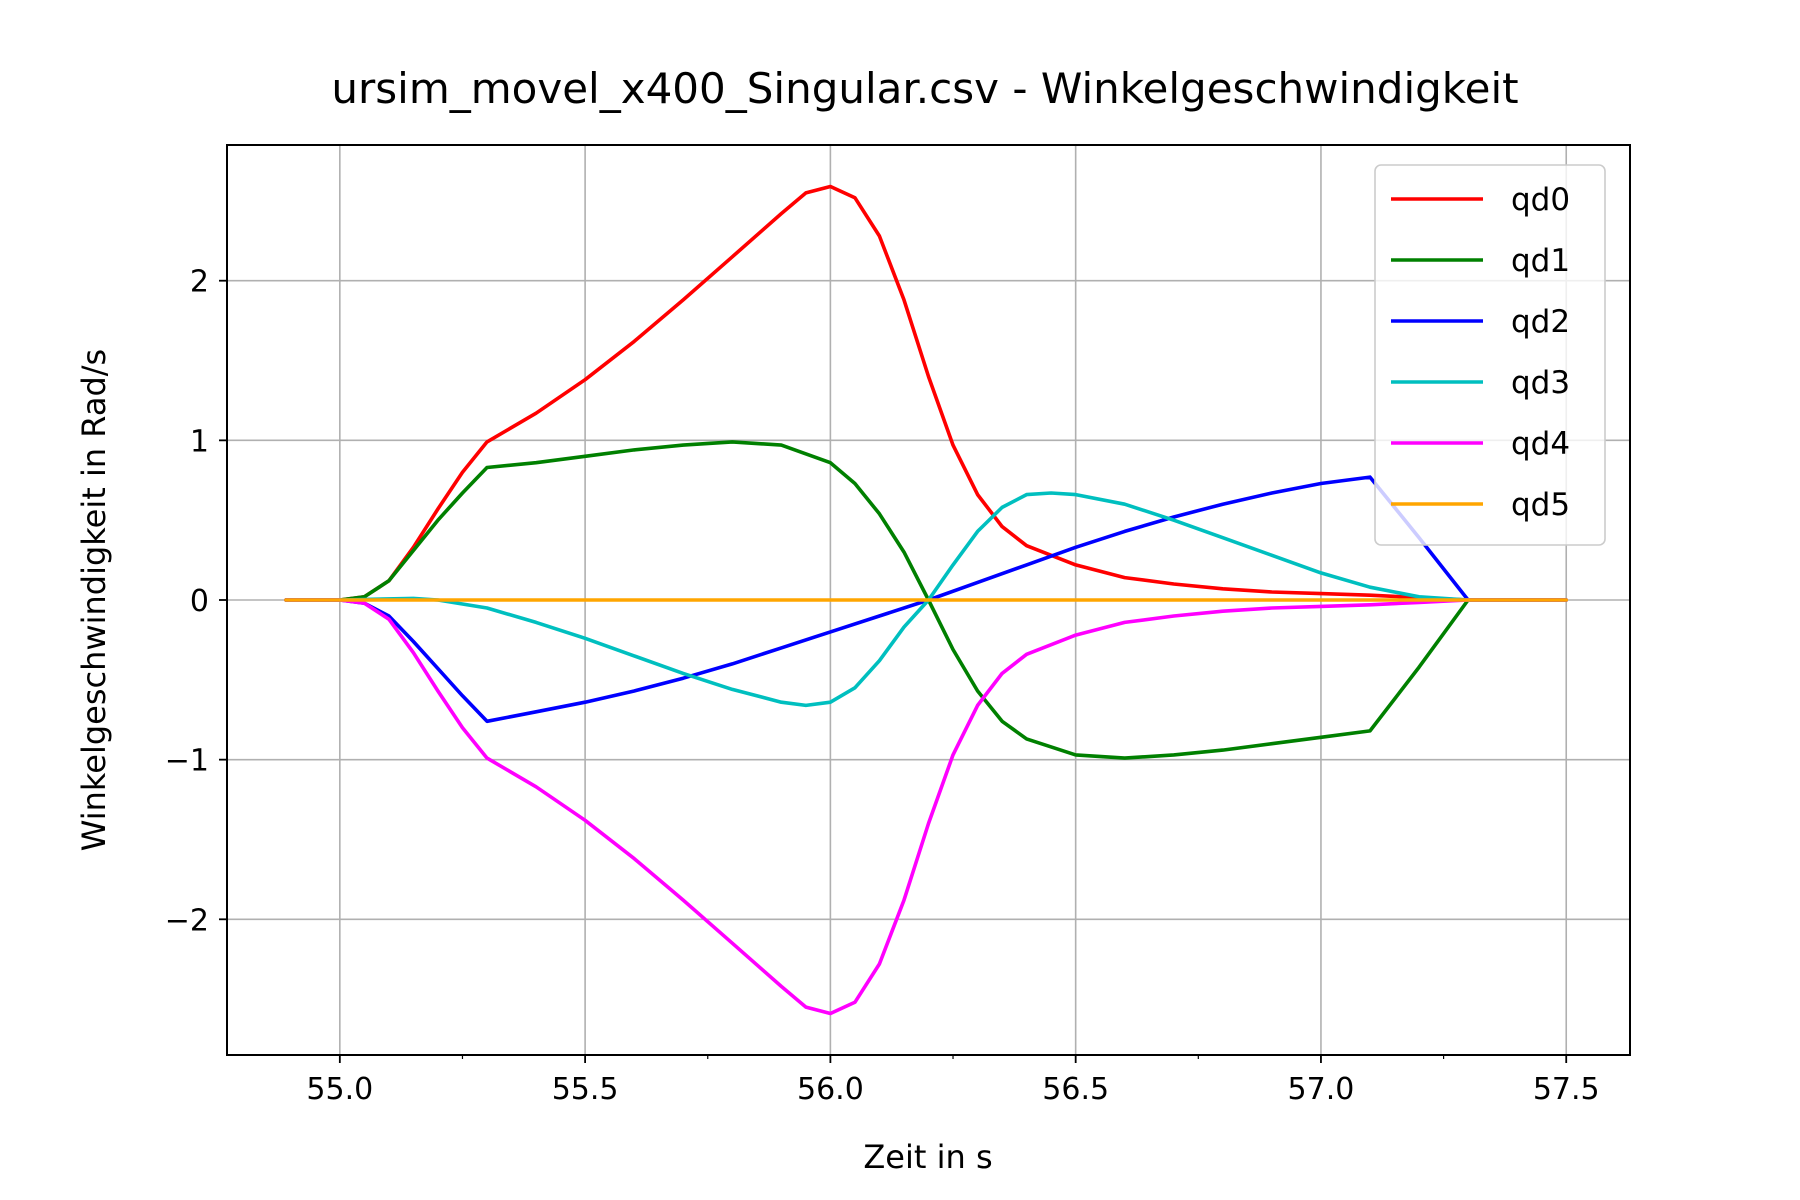 The height and width of the screenshot is (1200, 1800). What do you see at coordinates (1566, 1089) in the screenshot?
I see `x-tick-label: 57.5` at bounding box center [1566, 1089].